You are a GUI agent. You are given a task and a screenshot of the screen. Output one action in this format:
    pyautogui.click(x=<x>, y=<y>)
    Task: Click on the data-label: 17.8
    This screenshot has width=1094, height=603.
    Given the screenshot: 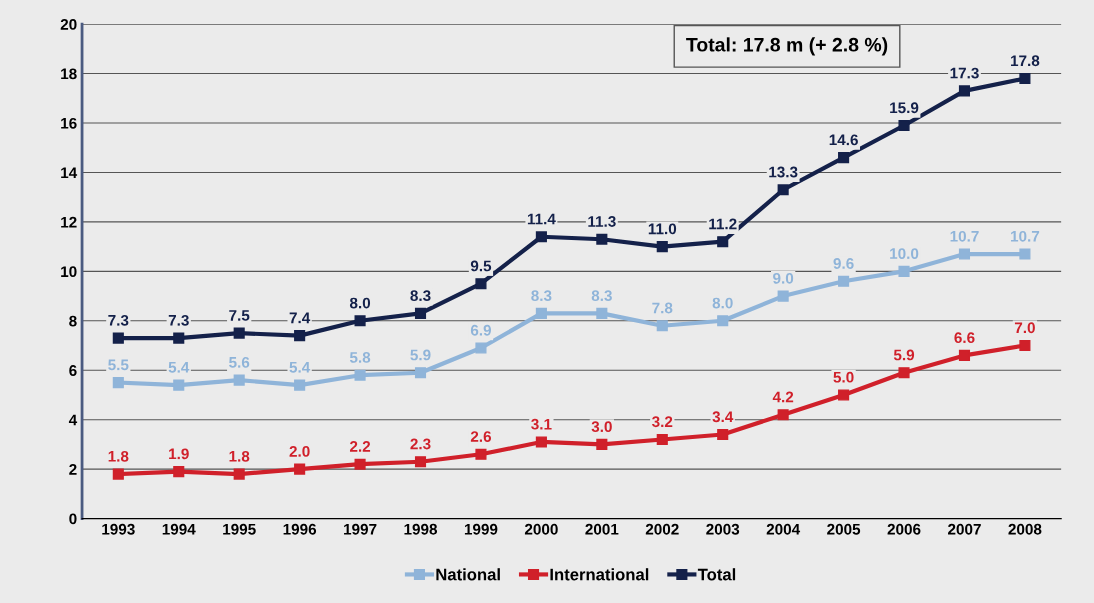 What is the action you would take?
    pyautogui.click(x=1025, y=61)
    